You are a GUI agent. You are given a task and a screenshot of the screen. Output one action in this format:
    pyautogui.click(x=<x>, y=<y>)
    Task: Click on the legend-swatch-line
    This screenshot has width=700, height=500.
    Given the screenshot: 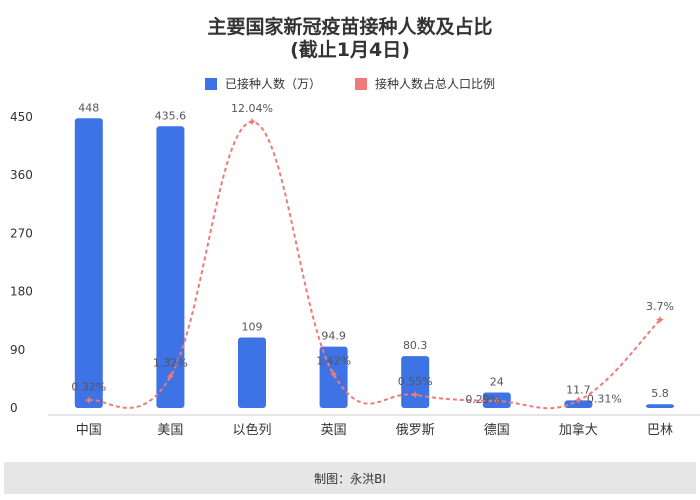 What is the action you would take?
    pyautogui.click(x=361, y=83)
    